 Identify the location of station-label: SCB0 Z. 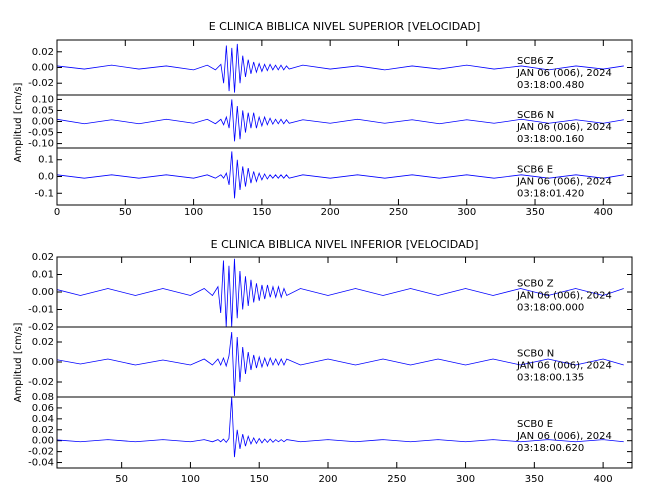
(535, 284).